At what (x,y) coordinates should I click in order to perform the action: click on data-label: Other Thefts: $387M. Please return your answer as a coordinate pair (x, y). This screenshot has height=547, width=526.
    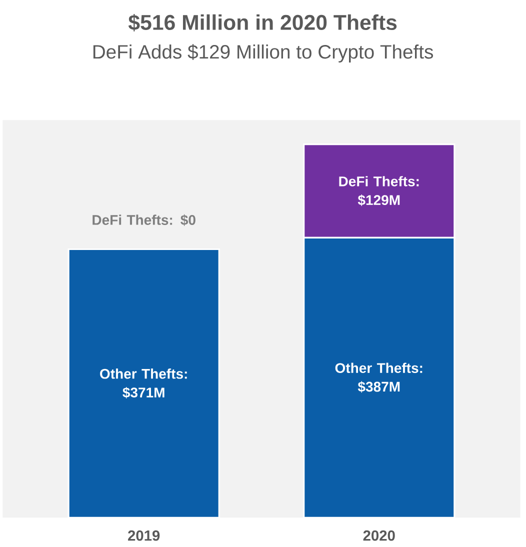
    Looking at the image, I should click on (378, 377).